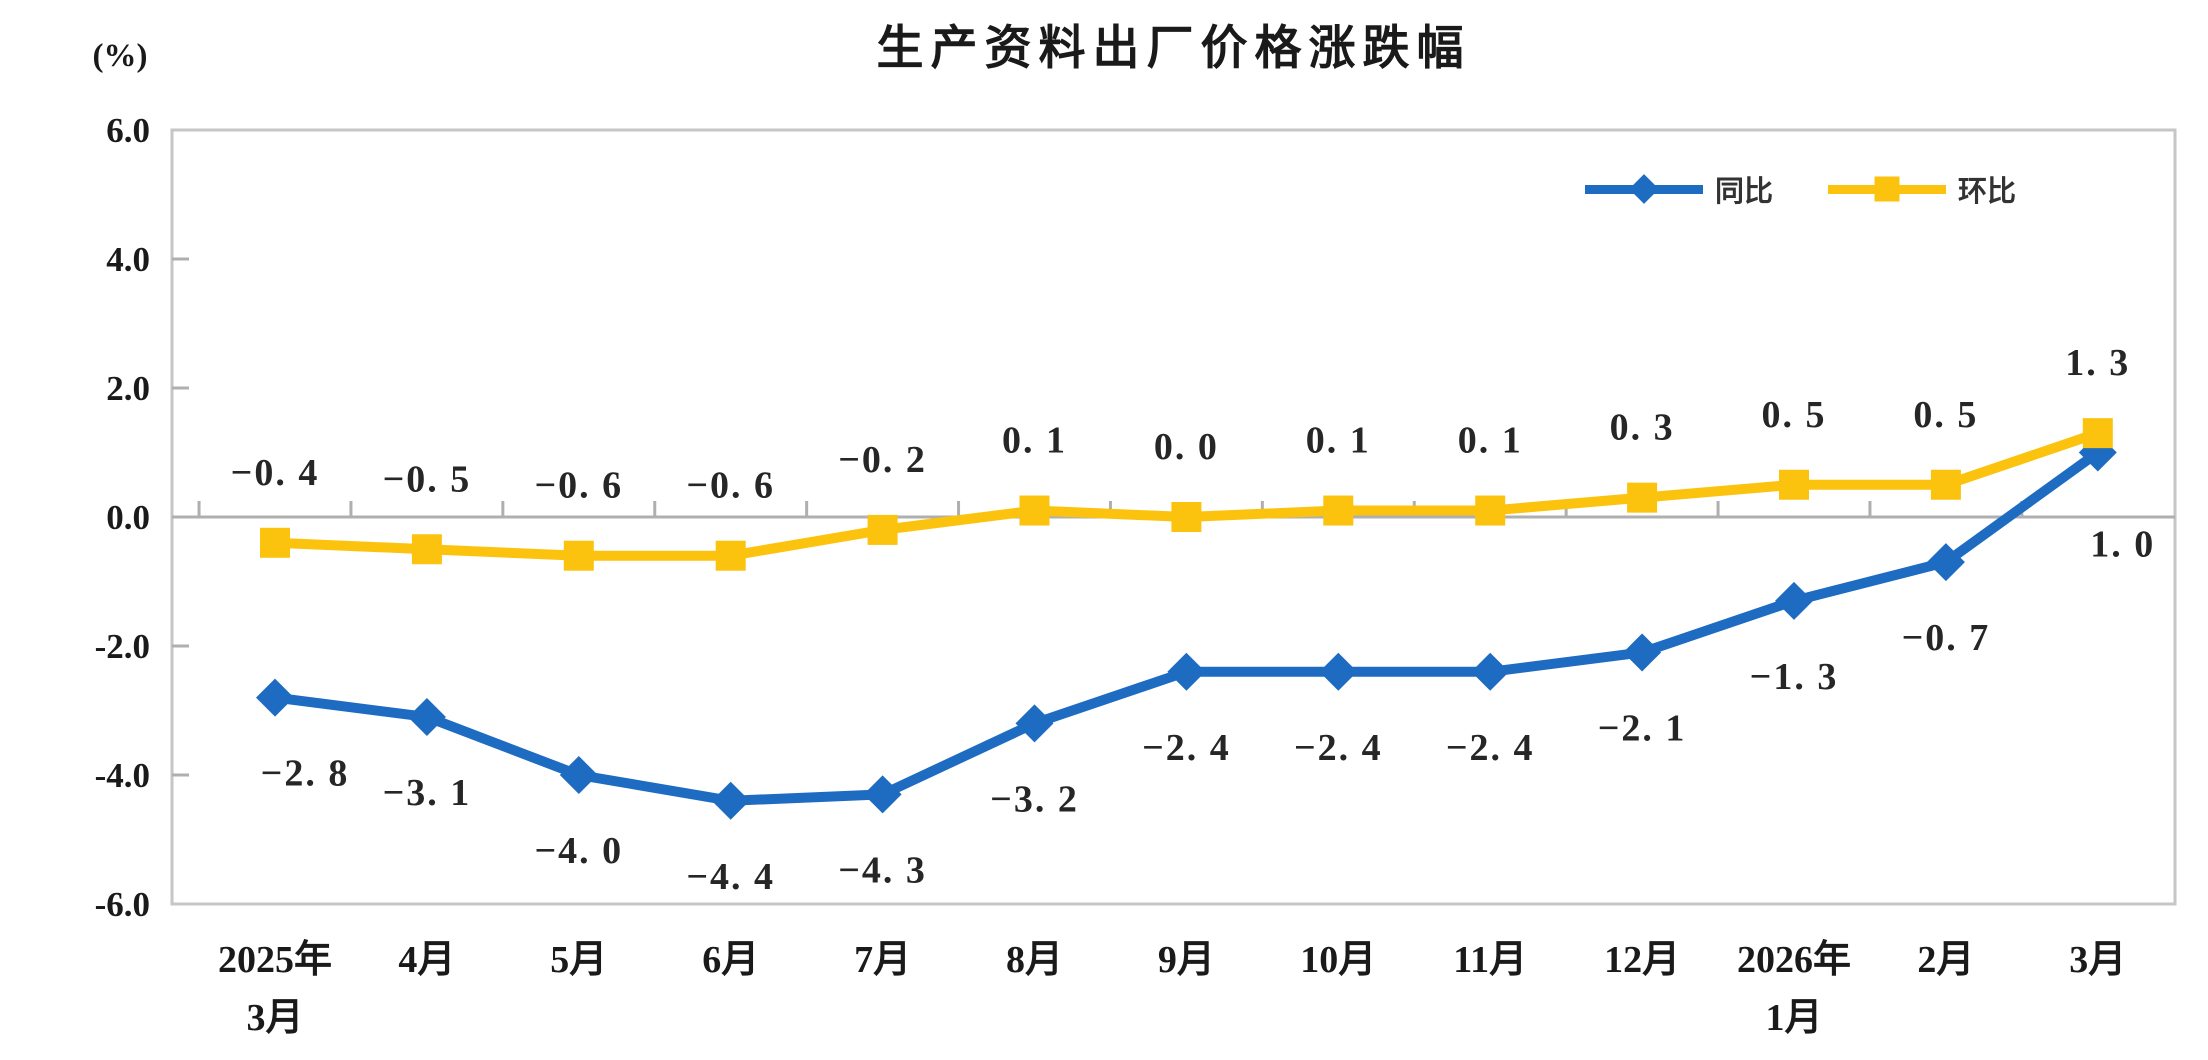 Image resolution: width=2208 pixels, height=1060 pixels. What do you see at coordinates (122, 904) in the screenshot?
I see `y-tick-label: -6.0` at bounding box center [122, 904].